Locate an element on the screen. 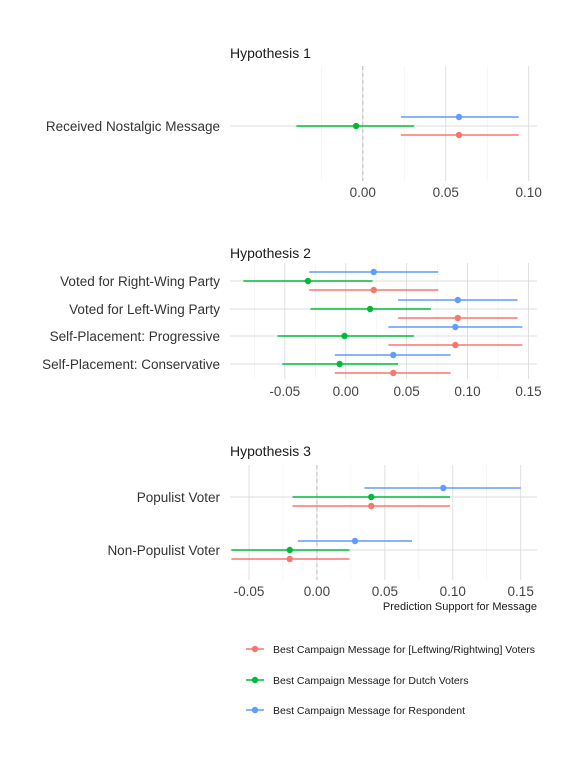 The height and width of the screenshot is (768, 576). legend-item-blue: Best Campaign Message for Respondent is located at coordinates (355, 711).